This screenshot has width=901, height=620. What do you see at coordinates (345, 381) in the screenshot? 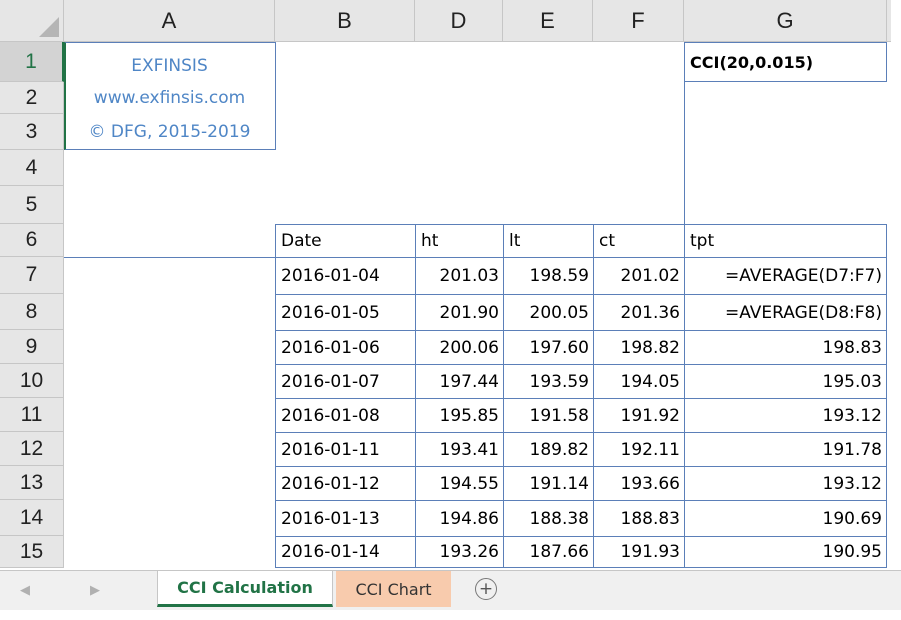
I see `table-cell: 2016-01-07` at bounding box center [345, 381].